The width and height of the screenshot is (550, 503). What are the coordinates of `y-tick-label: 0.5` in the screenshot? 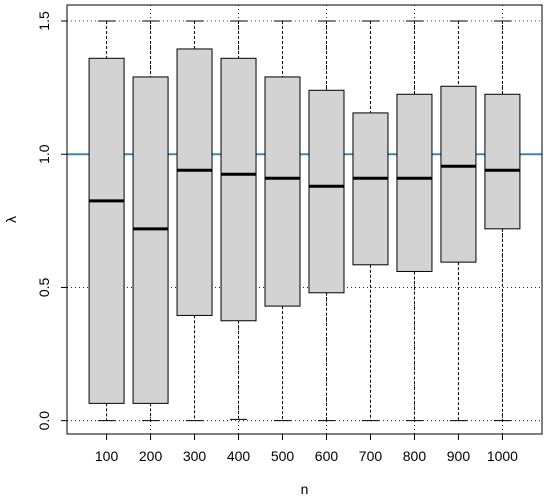 It's located at (44, 288).